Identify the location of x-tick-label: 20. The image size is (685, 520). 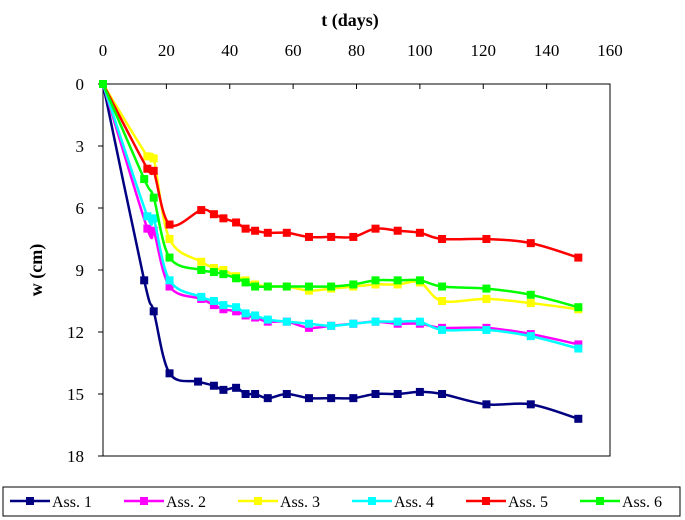
(166, 50).